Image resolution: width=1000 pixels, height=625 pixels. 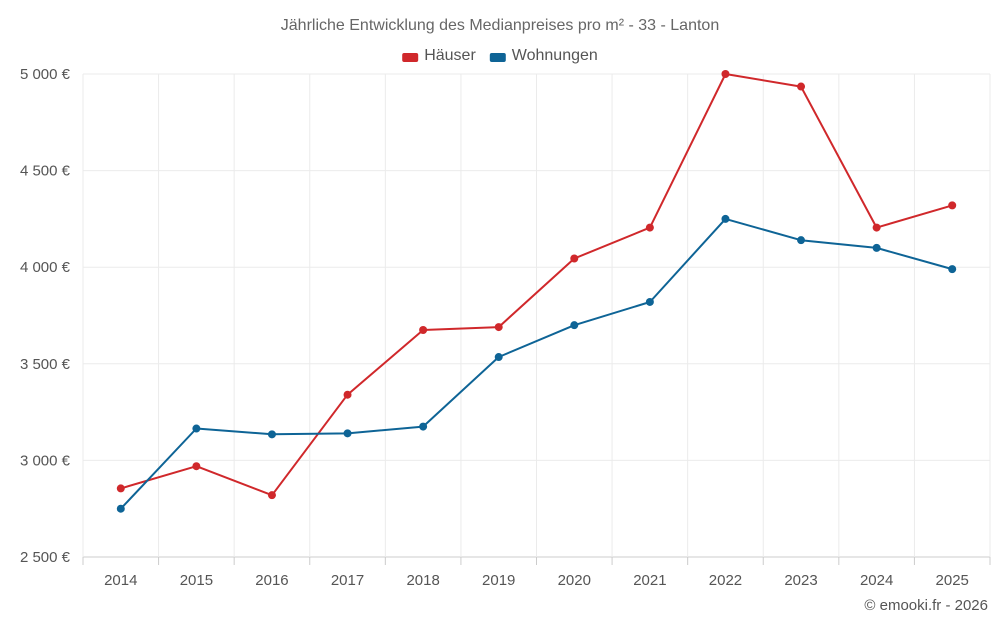 What do you see at coordinates (45, 460) in the screenshot?
I see `y-tick-label: 3 000 €` at bounding box center [45, 460].